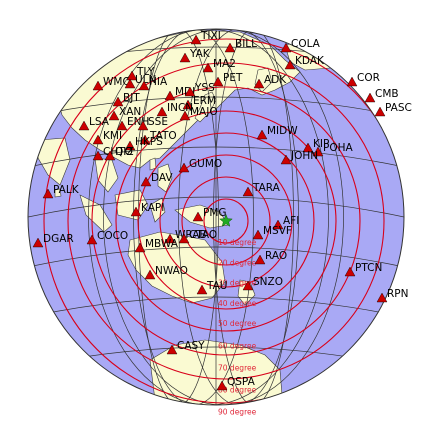 This screenshot has width=433, height=434. What do you see at coordinates (171, 271) in the screenshot?
I see `station-label: NWAO` at bounding box center [171, 271].